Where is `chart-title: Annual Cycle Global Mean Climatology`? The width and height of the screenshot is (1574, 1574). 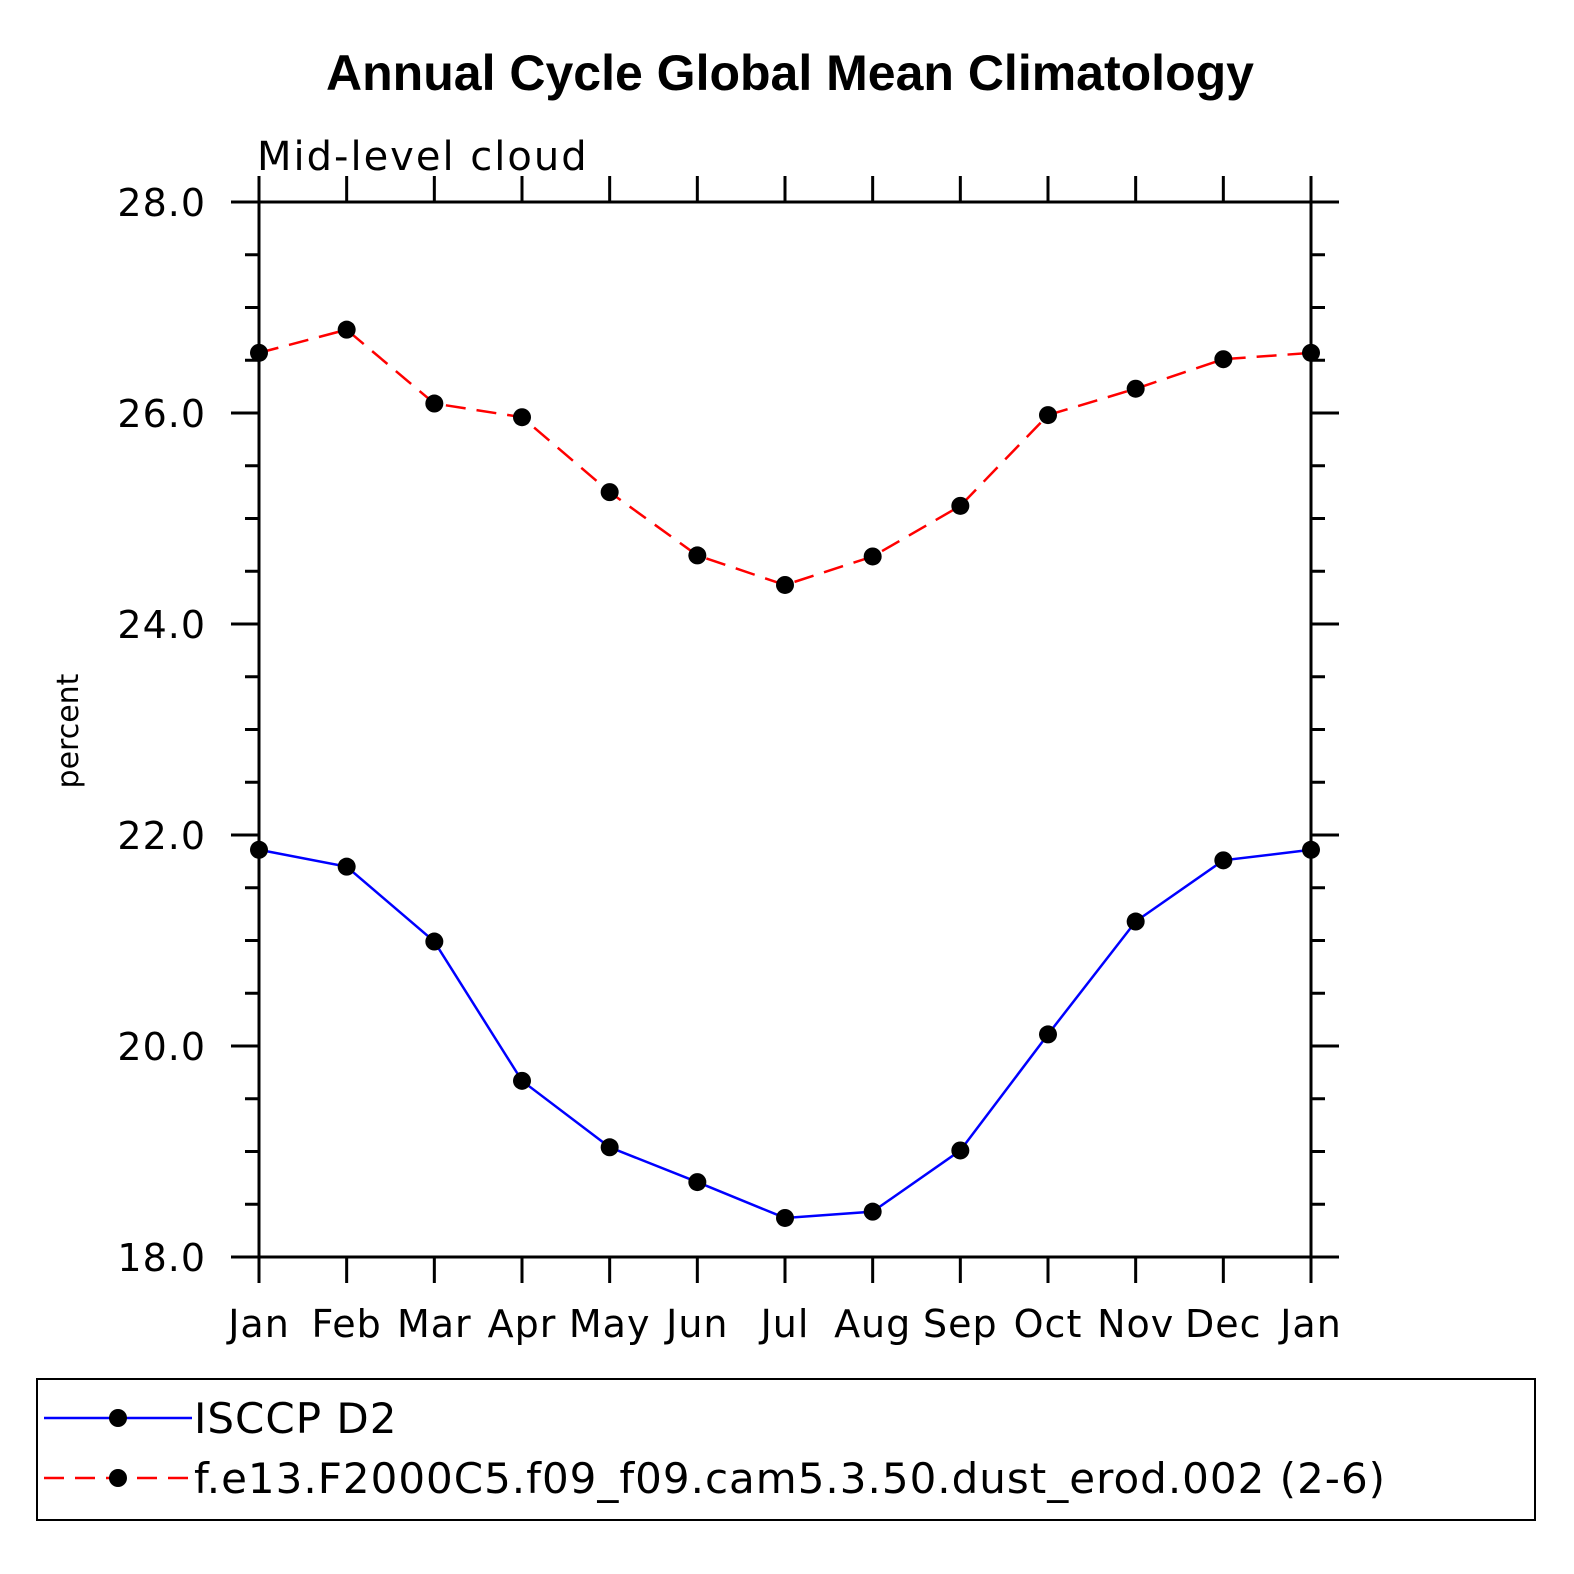 chart-title: Annual Cycle Global Mean Climatology is located at coordinates (790, 73).